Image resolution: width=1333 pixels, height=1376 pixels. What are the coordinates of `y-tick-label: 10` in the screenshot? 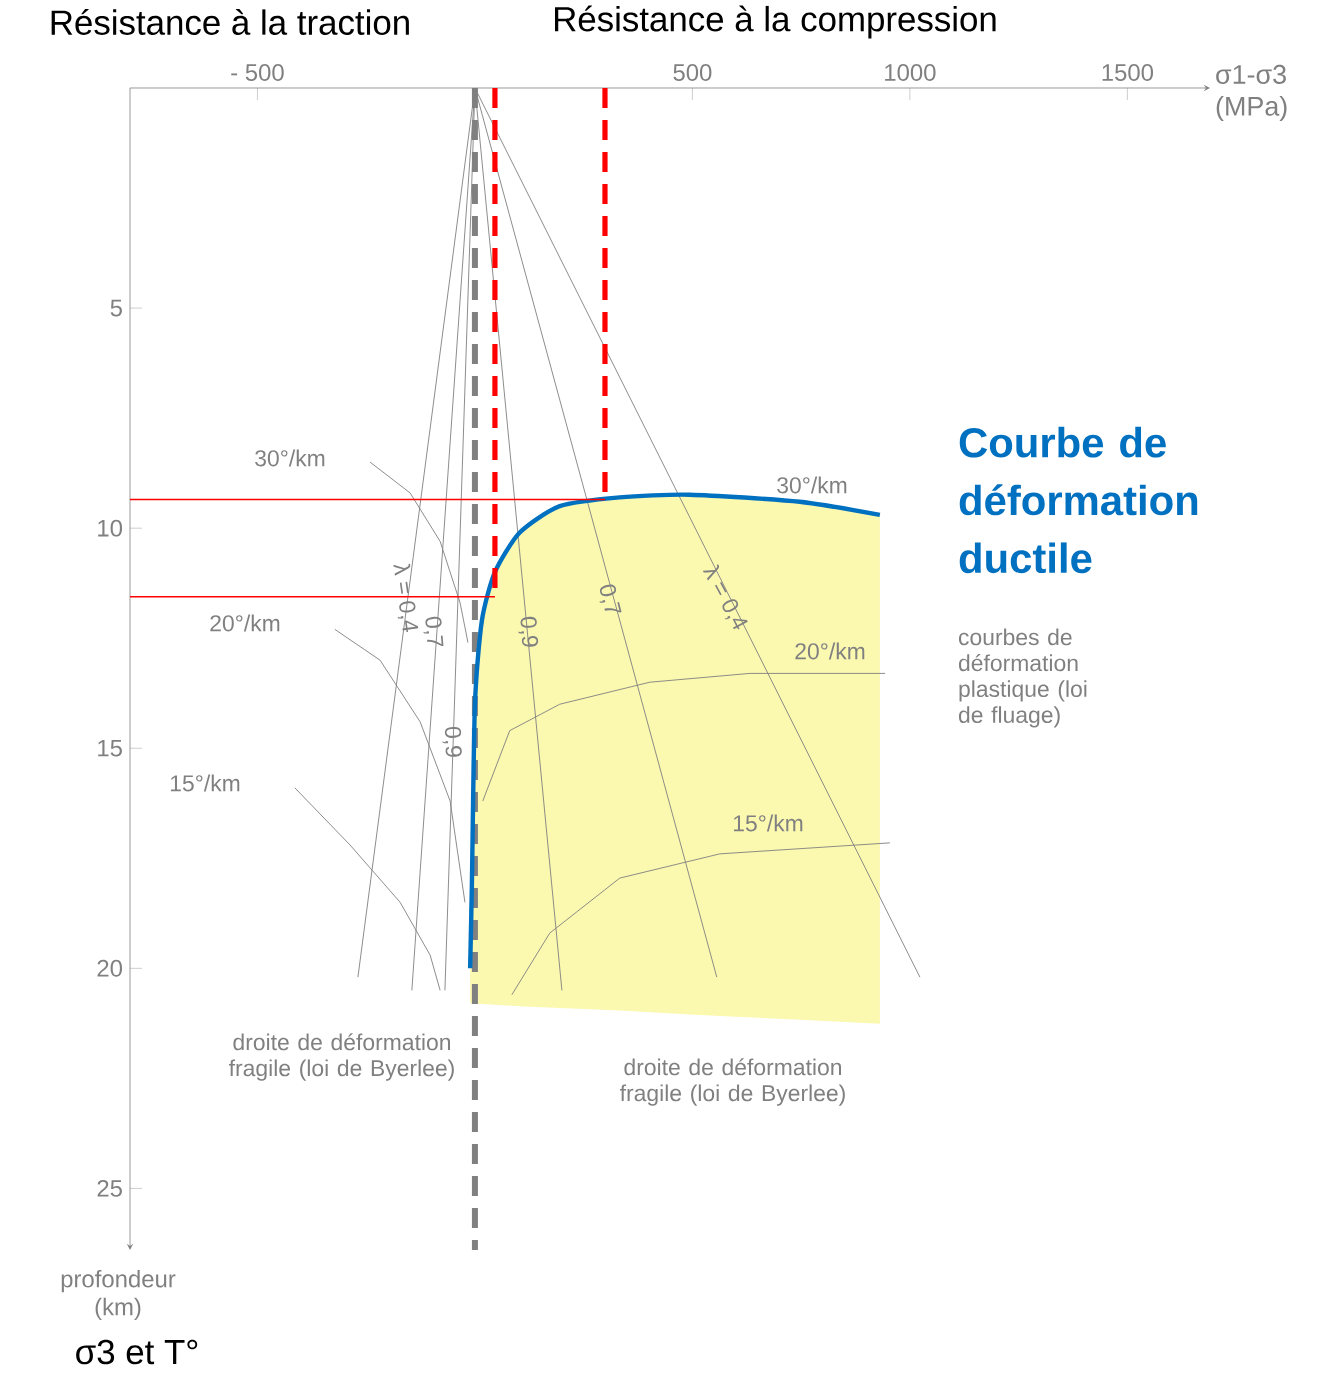 It's located at (110, 528).